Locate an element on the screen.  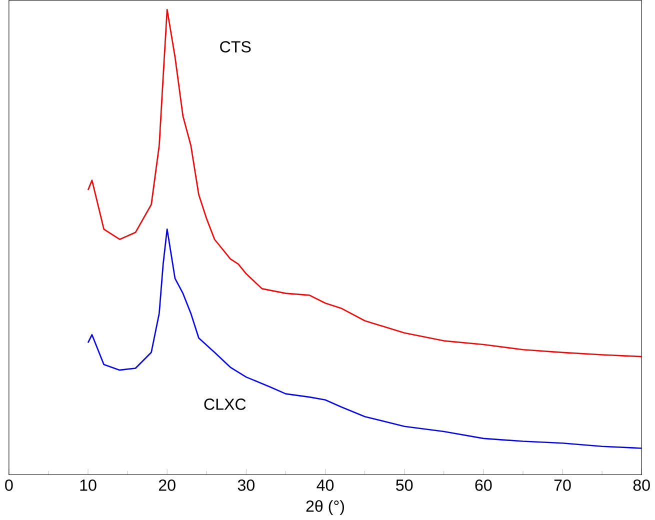
x-tick-label: 10 is located at coordinates (88, 486).